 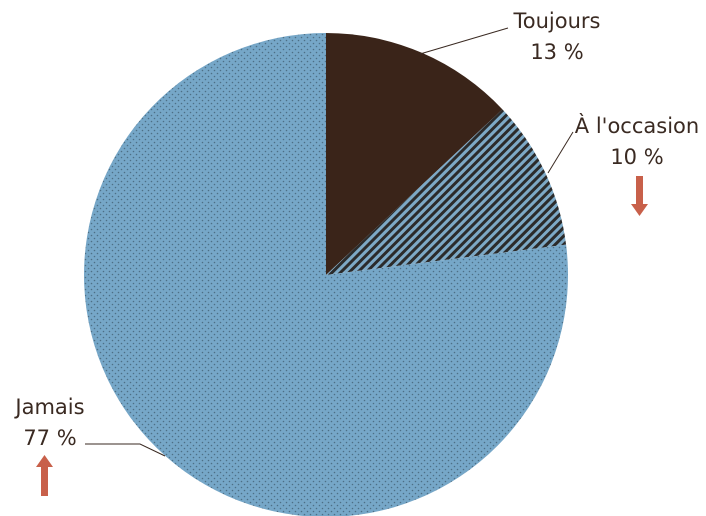 I want to click on slice-value-jamais: 77 %, so click(x=49, y=438).